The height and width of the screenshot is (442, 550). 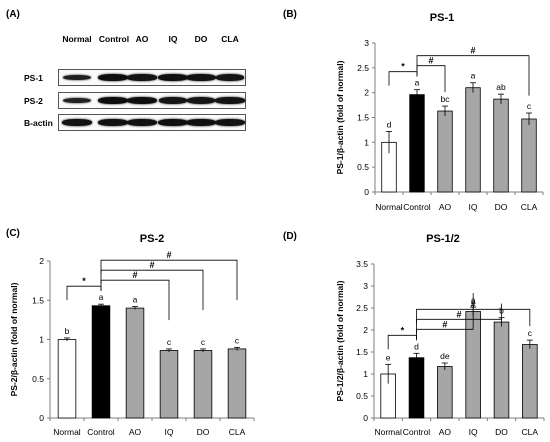 I want to click on chart-title: PS-1/2, so click(x=443, y=239).